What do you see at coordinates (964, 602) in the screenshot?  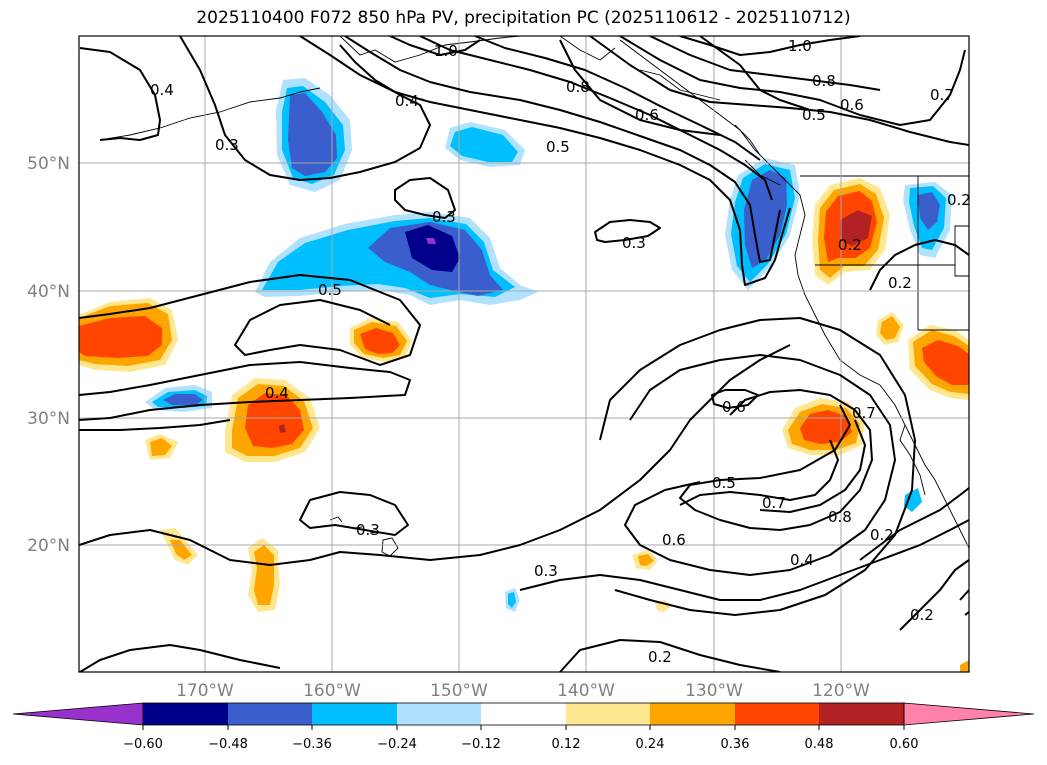 I see `contour-0.2-southeast-2` at bounding box center [964, 602].